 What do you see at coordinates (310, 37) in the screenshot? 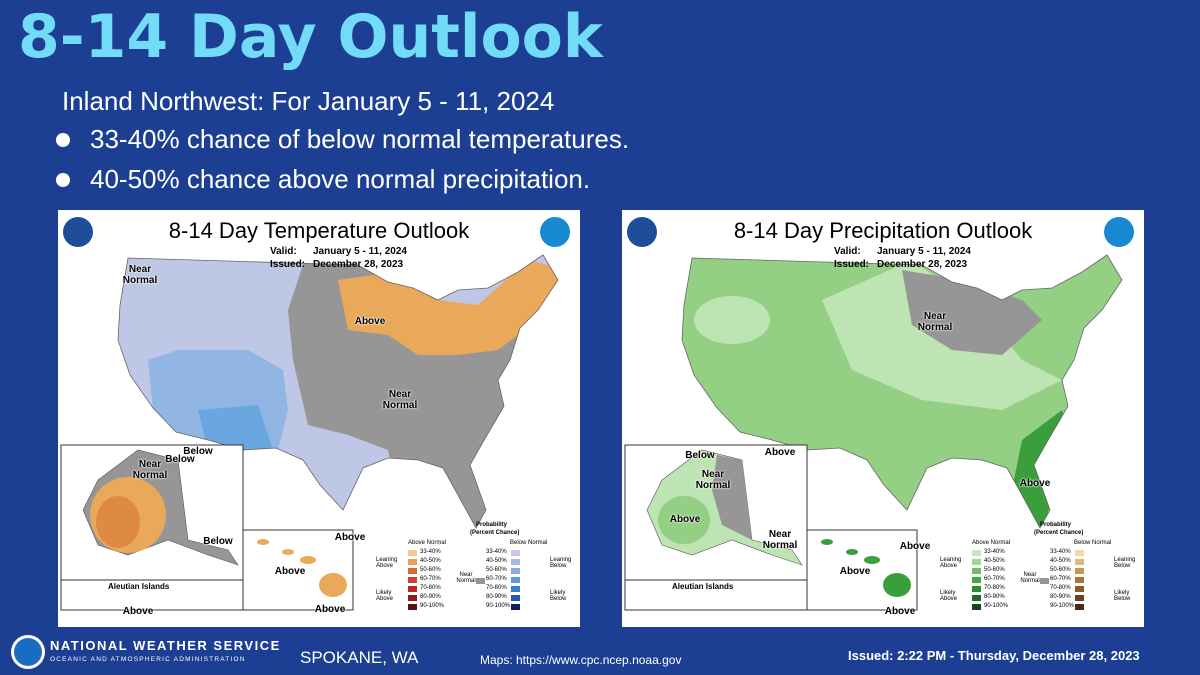
I see `slide-title: 8-14 Day Outlook` at bounding box center [310, 37].